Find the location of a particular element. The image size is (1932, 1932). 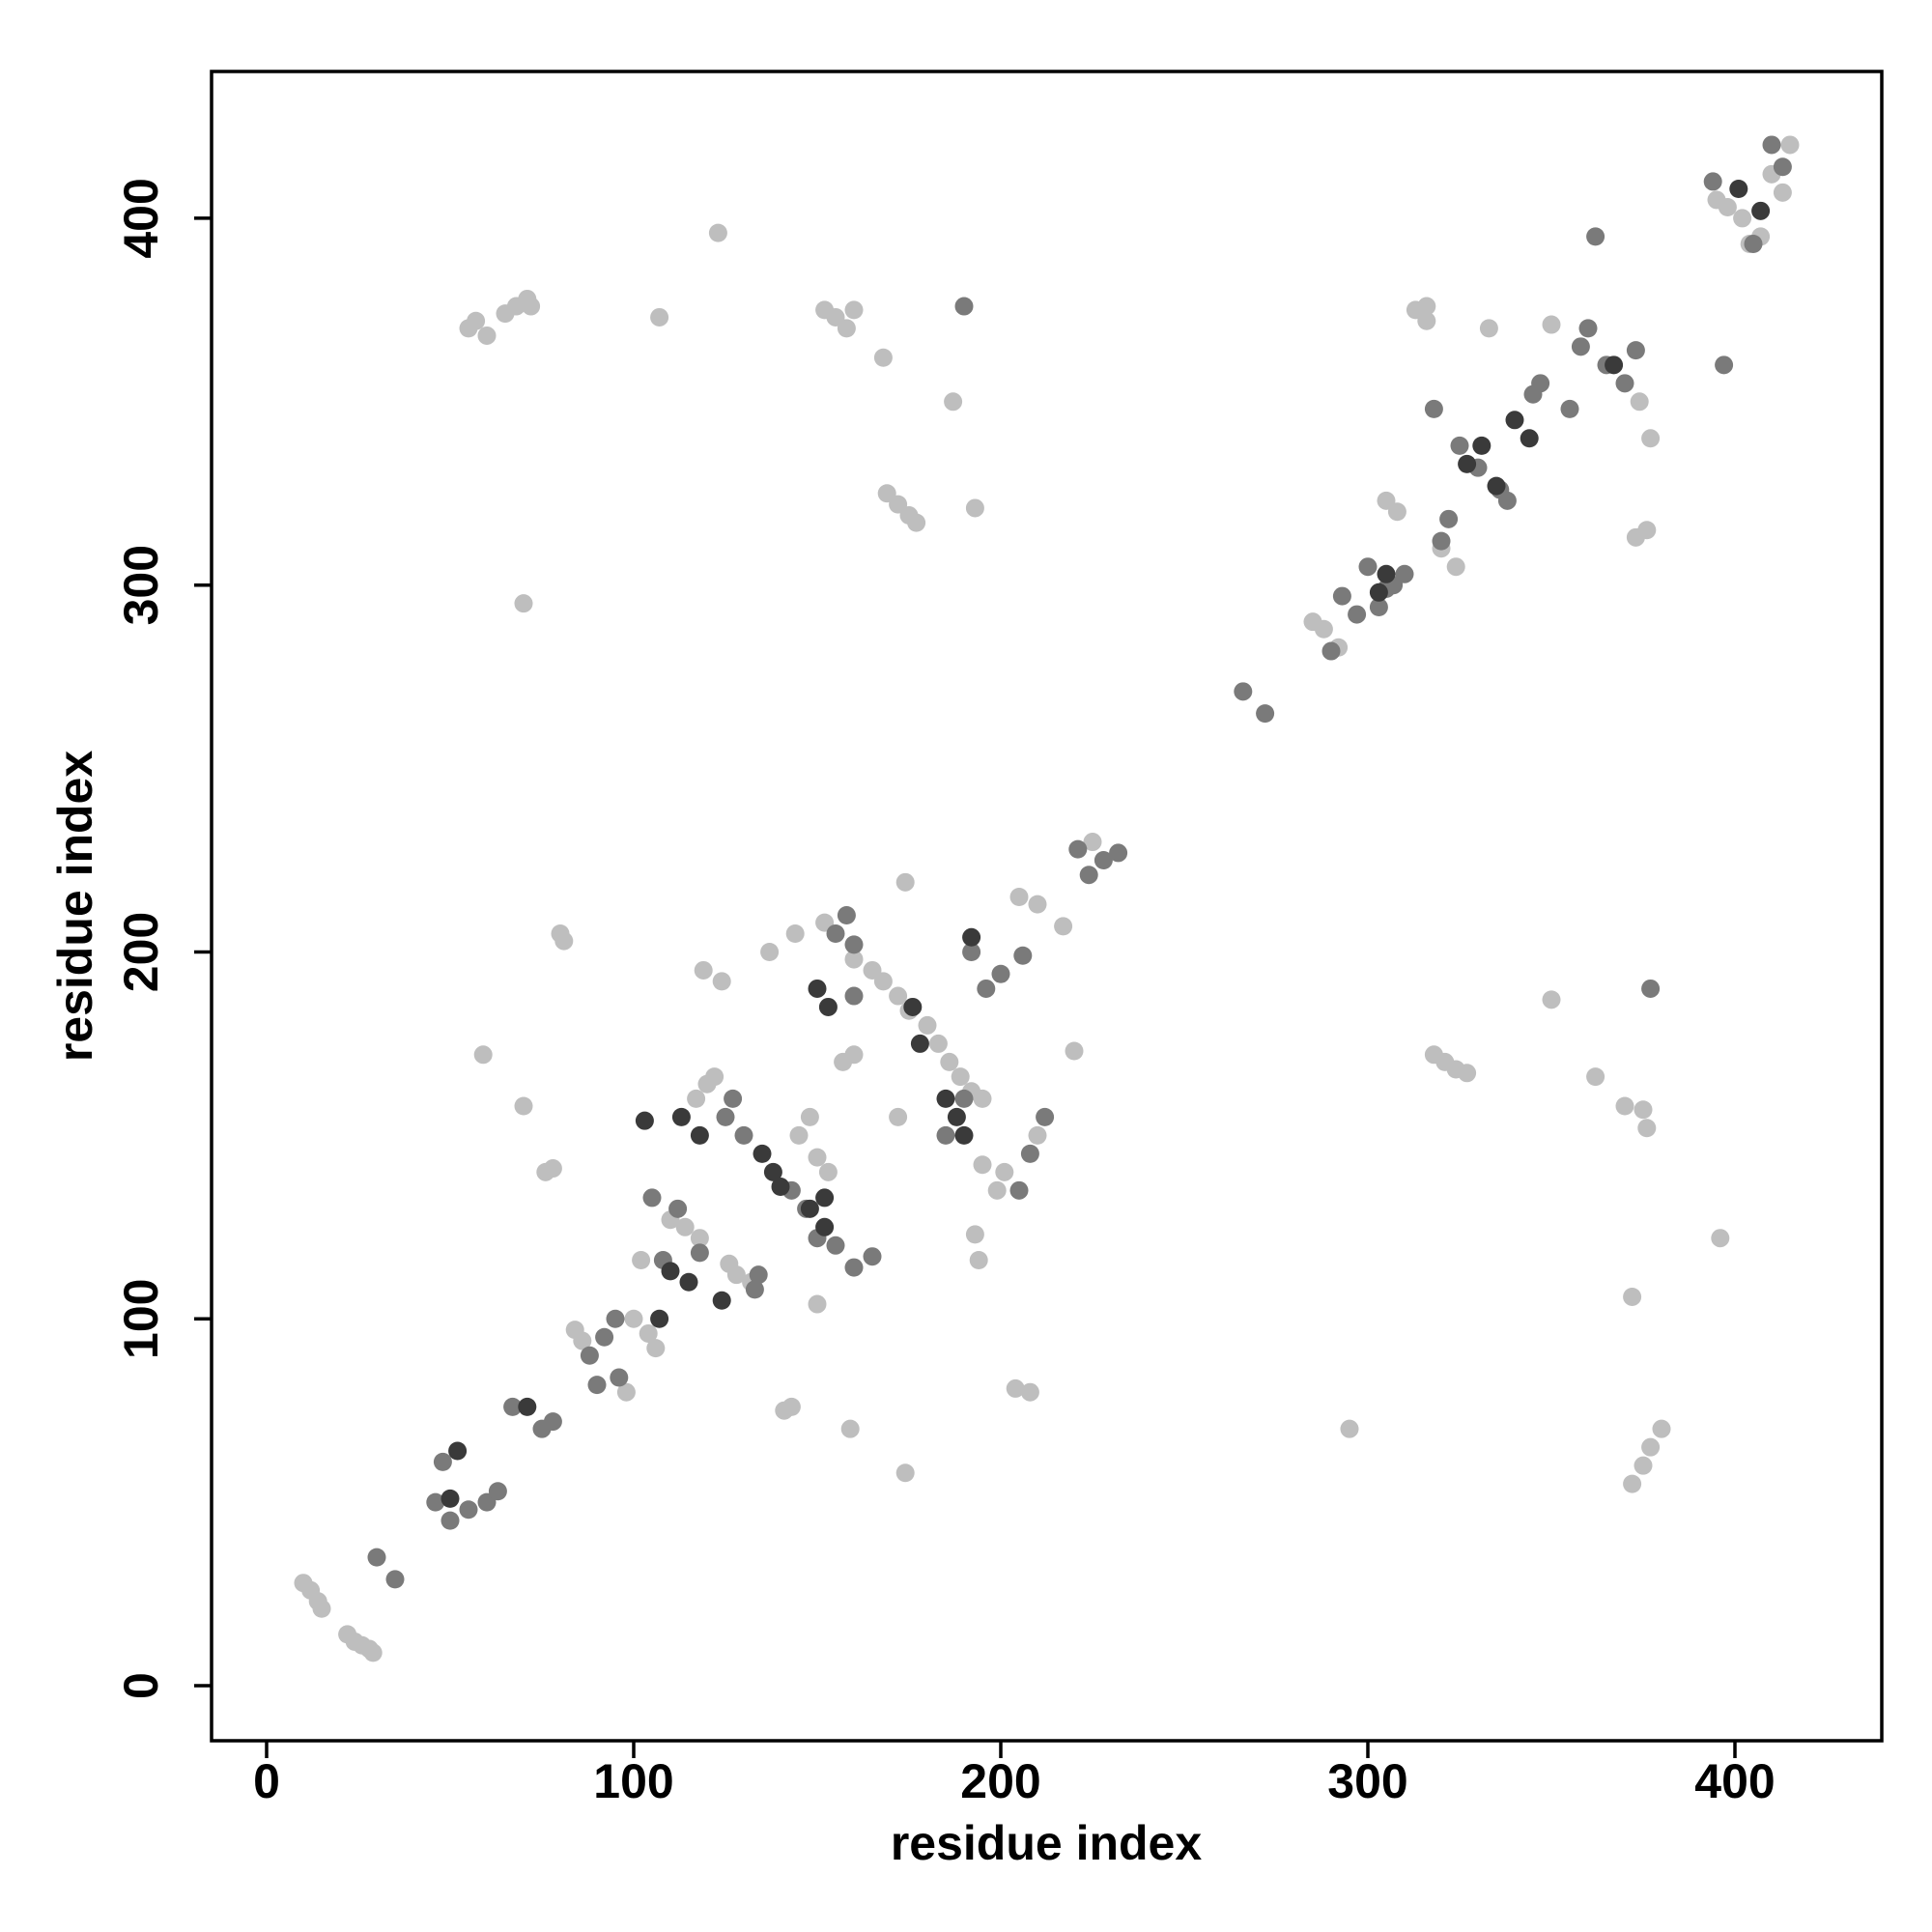

y-tick-label: 300 is located at coordinates (141, 585).